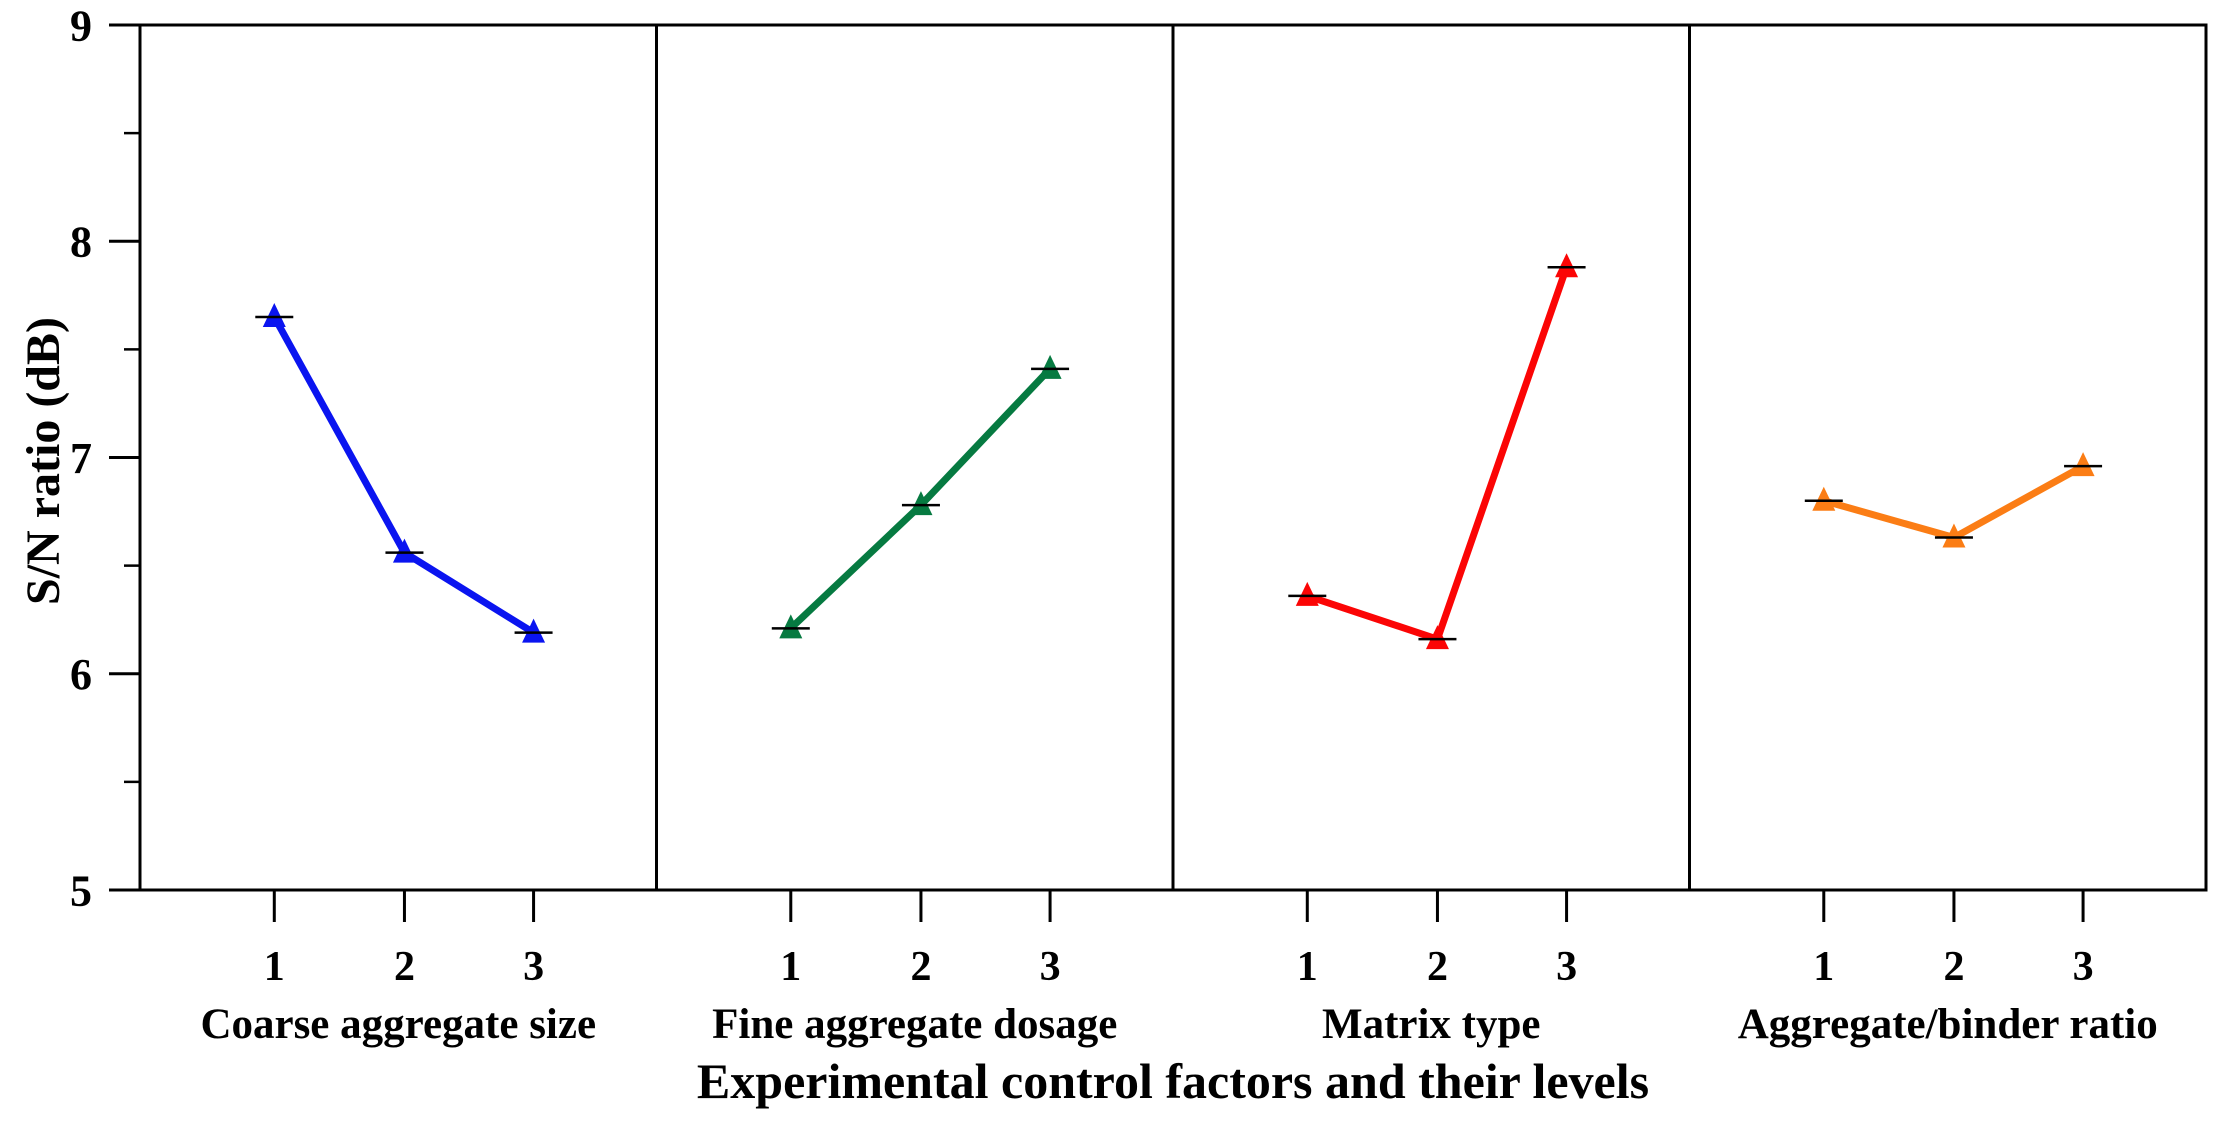 This screenshot has height=1124, width=2226. Describe the element at coordinates (914, 1024) in the screenshot. I see `factor-label: Fine aggregate dosage` at that location.